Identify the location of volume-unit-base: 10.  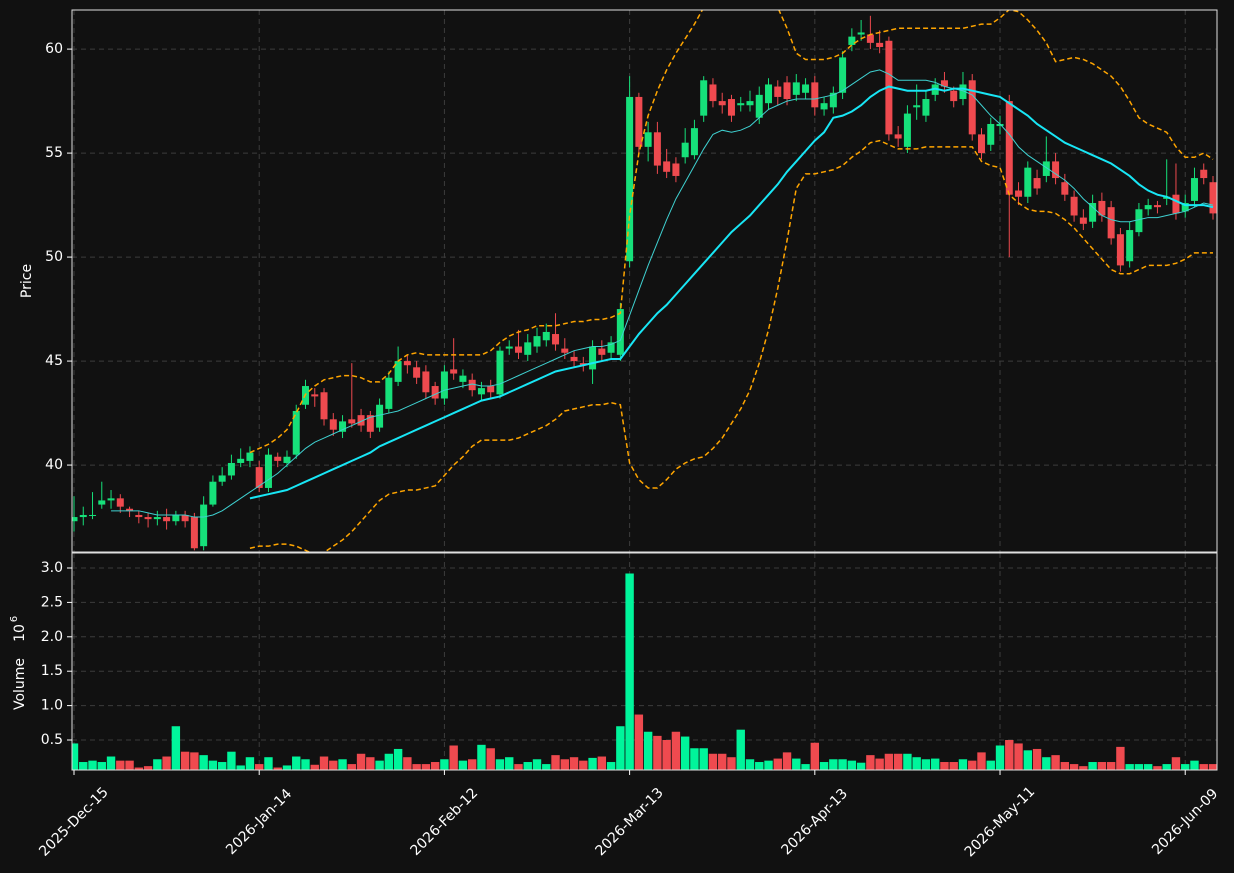
(20, 633).